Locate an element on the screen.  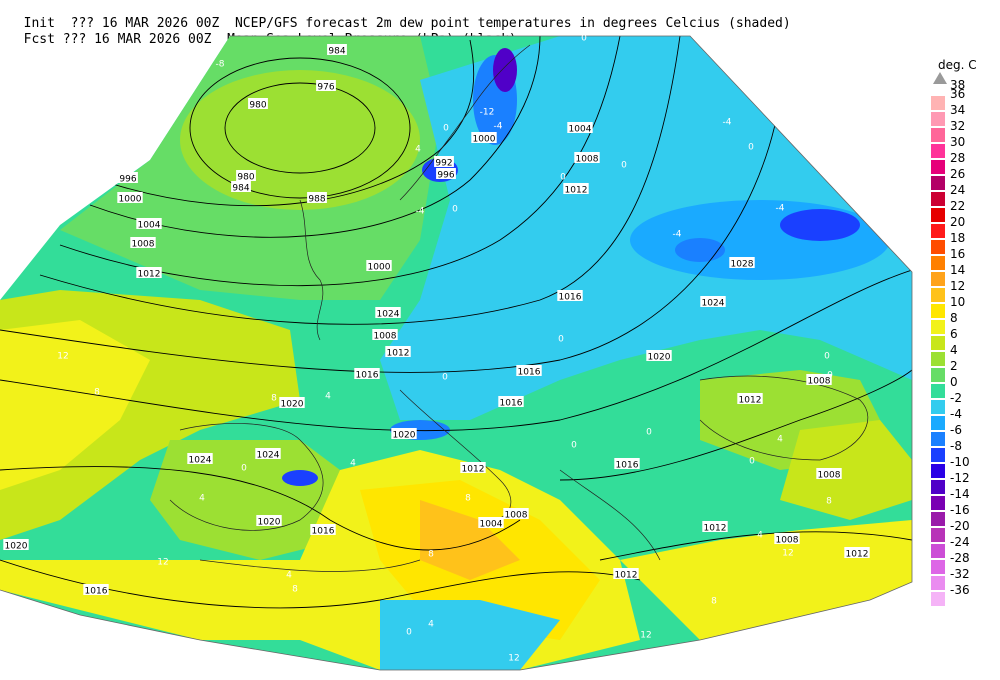
legend-entry: 20 is located at coordinates (960, 226).